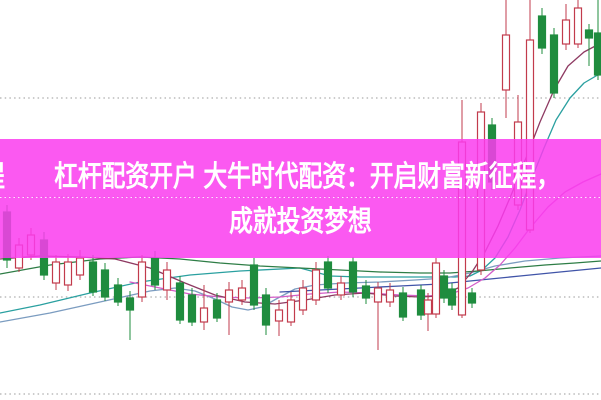  I want to click on banner-headline-line1: 杠杆配资开户 大牛时代配资：开启财富新征程，, so click(307, 177).